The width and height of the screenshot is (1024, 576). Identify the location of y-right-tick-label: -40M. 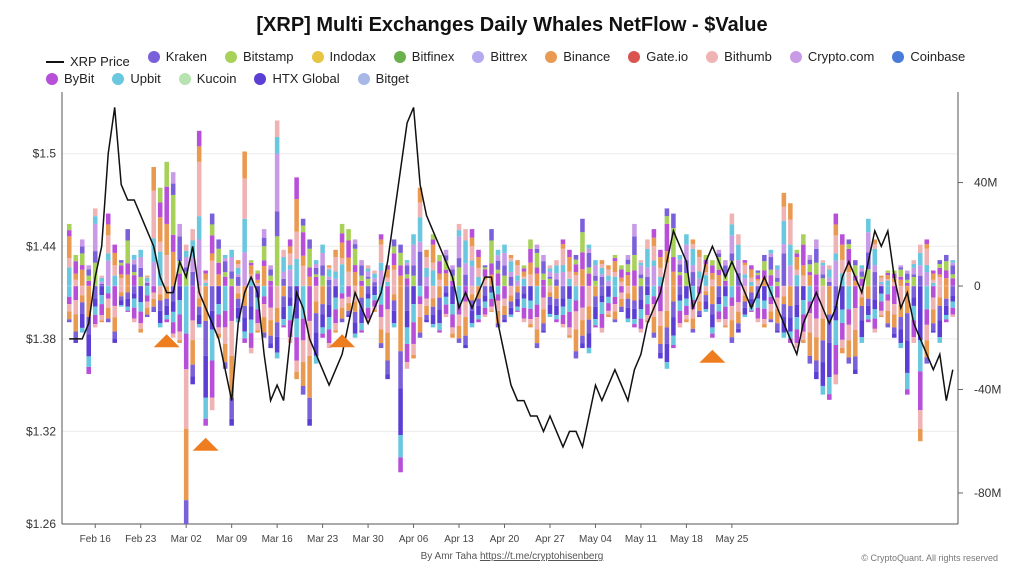
(987, 389).